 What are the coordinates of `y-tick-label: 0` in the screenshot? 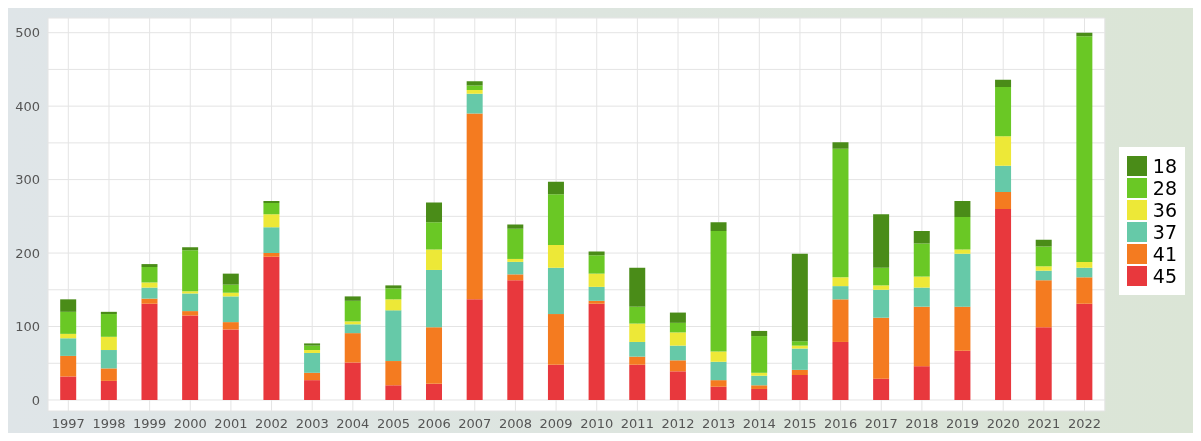 It's located at (35, 400).